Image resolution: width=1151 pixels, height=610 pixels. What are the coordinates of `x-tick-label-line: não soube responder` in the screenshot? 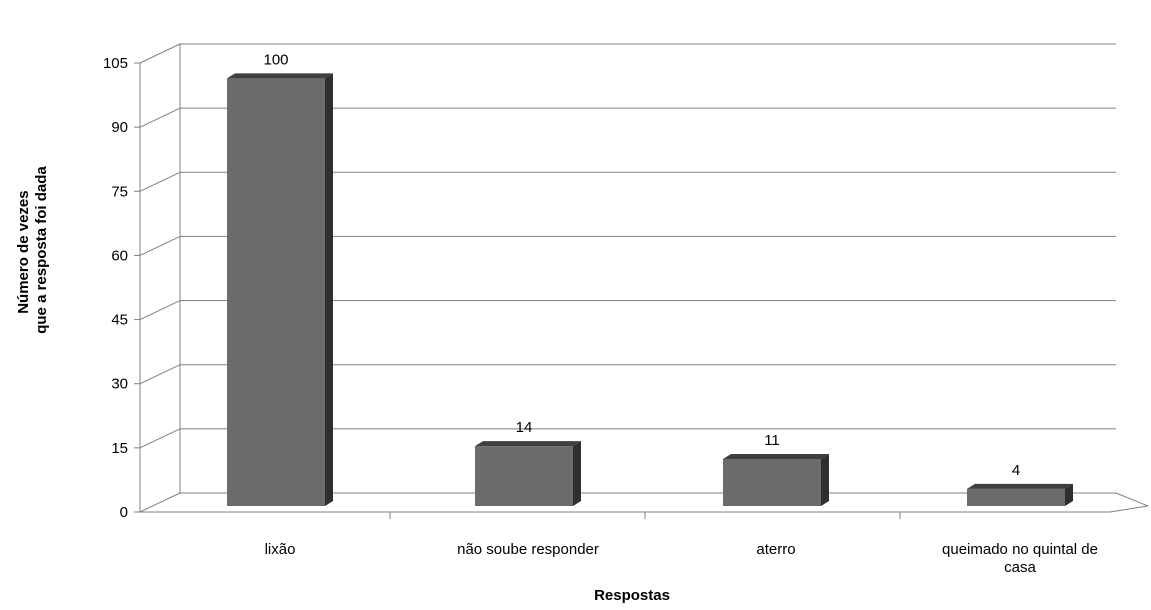 It's located at (528, 549).